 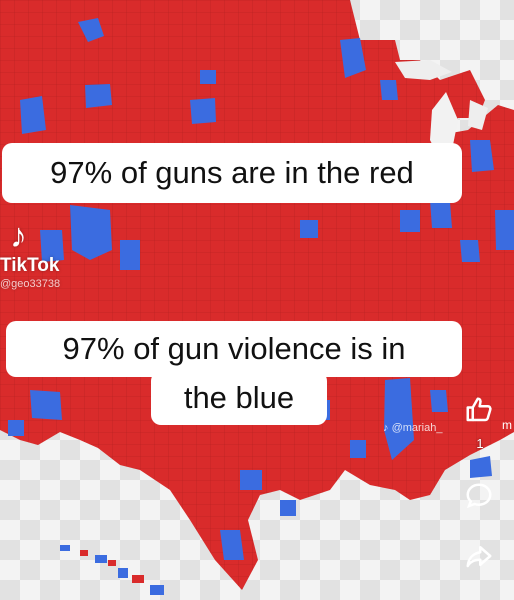 I want to click on comment-bubble-icon, so click(x=479, y=496).